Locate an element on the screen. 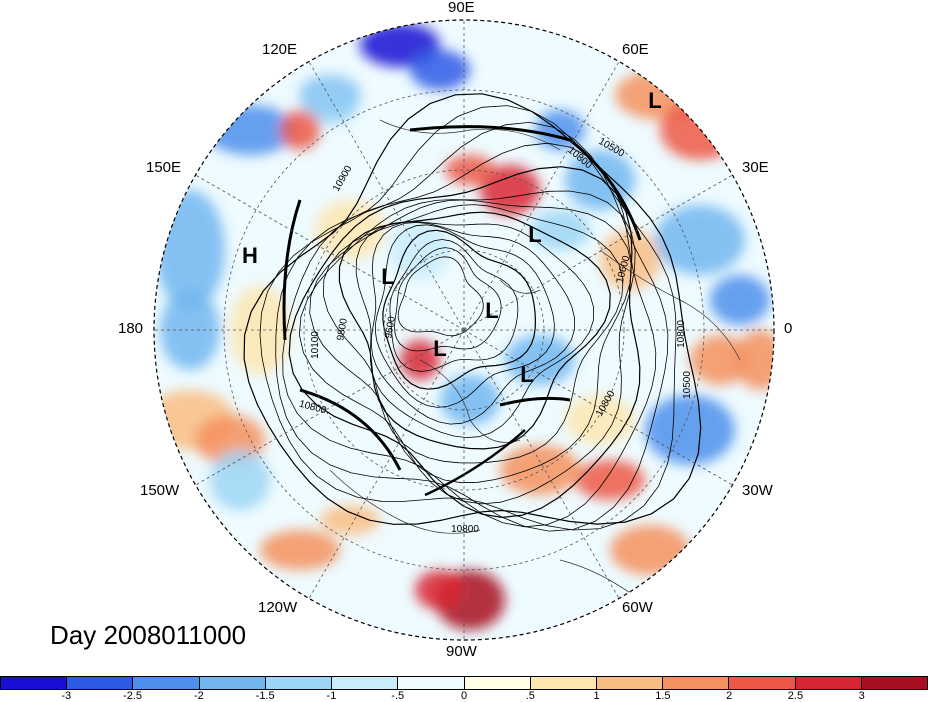 The image size is (928, 702). colorbar-tick-labels: -3 -2.5 -2 -1.5 -1 -.5 0 .5 1 1.5 2 2.5 3 is located at coordinates (464, 696).